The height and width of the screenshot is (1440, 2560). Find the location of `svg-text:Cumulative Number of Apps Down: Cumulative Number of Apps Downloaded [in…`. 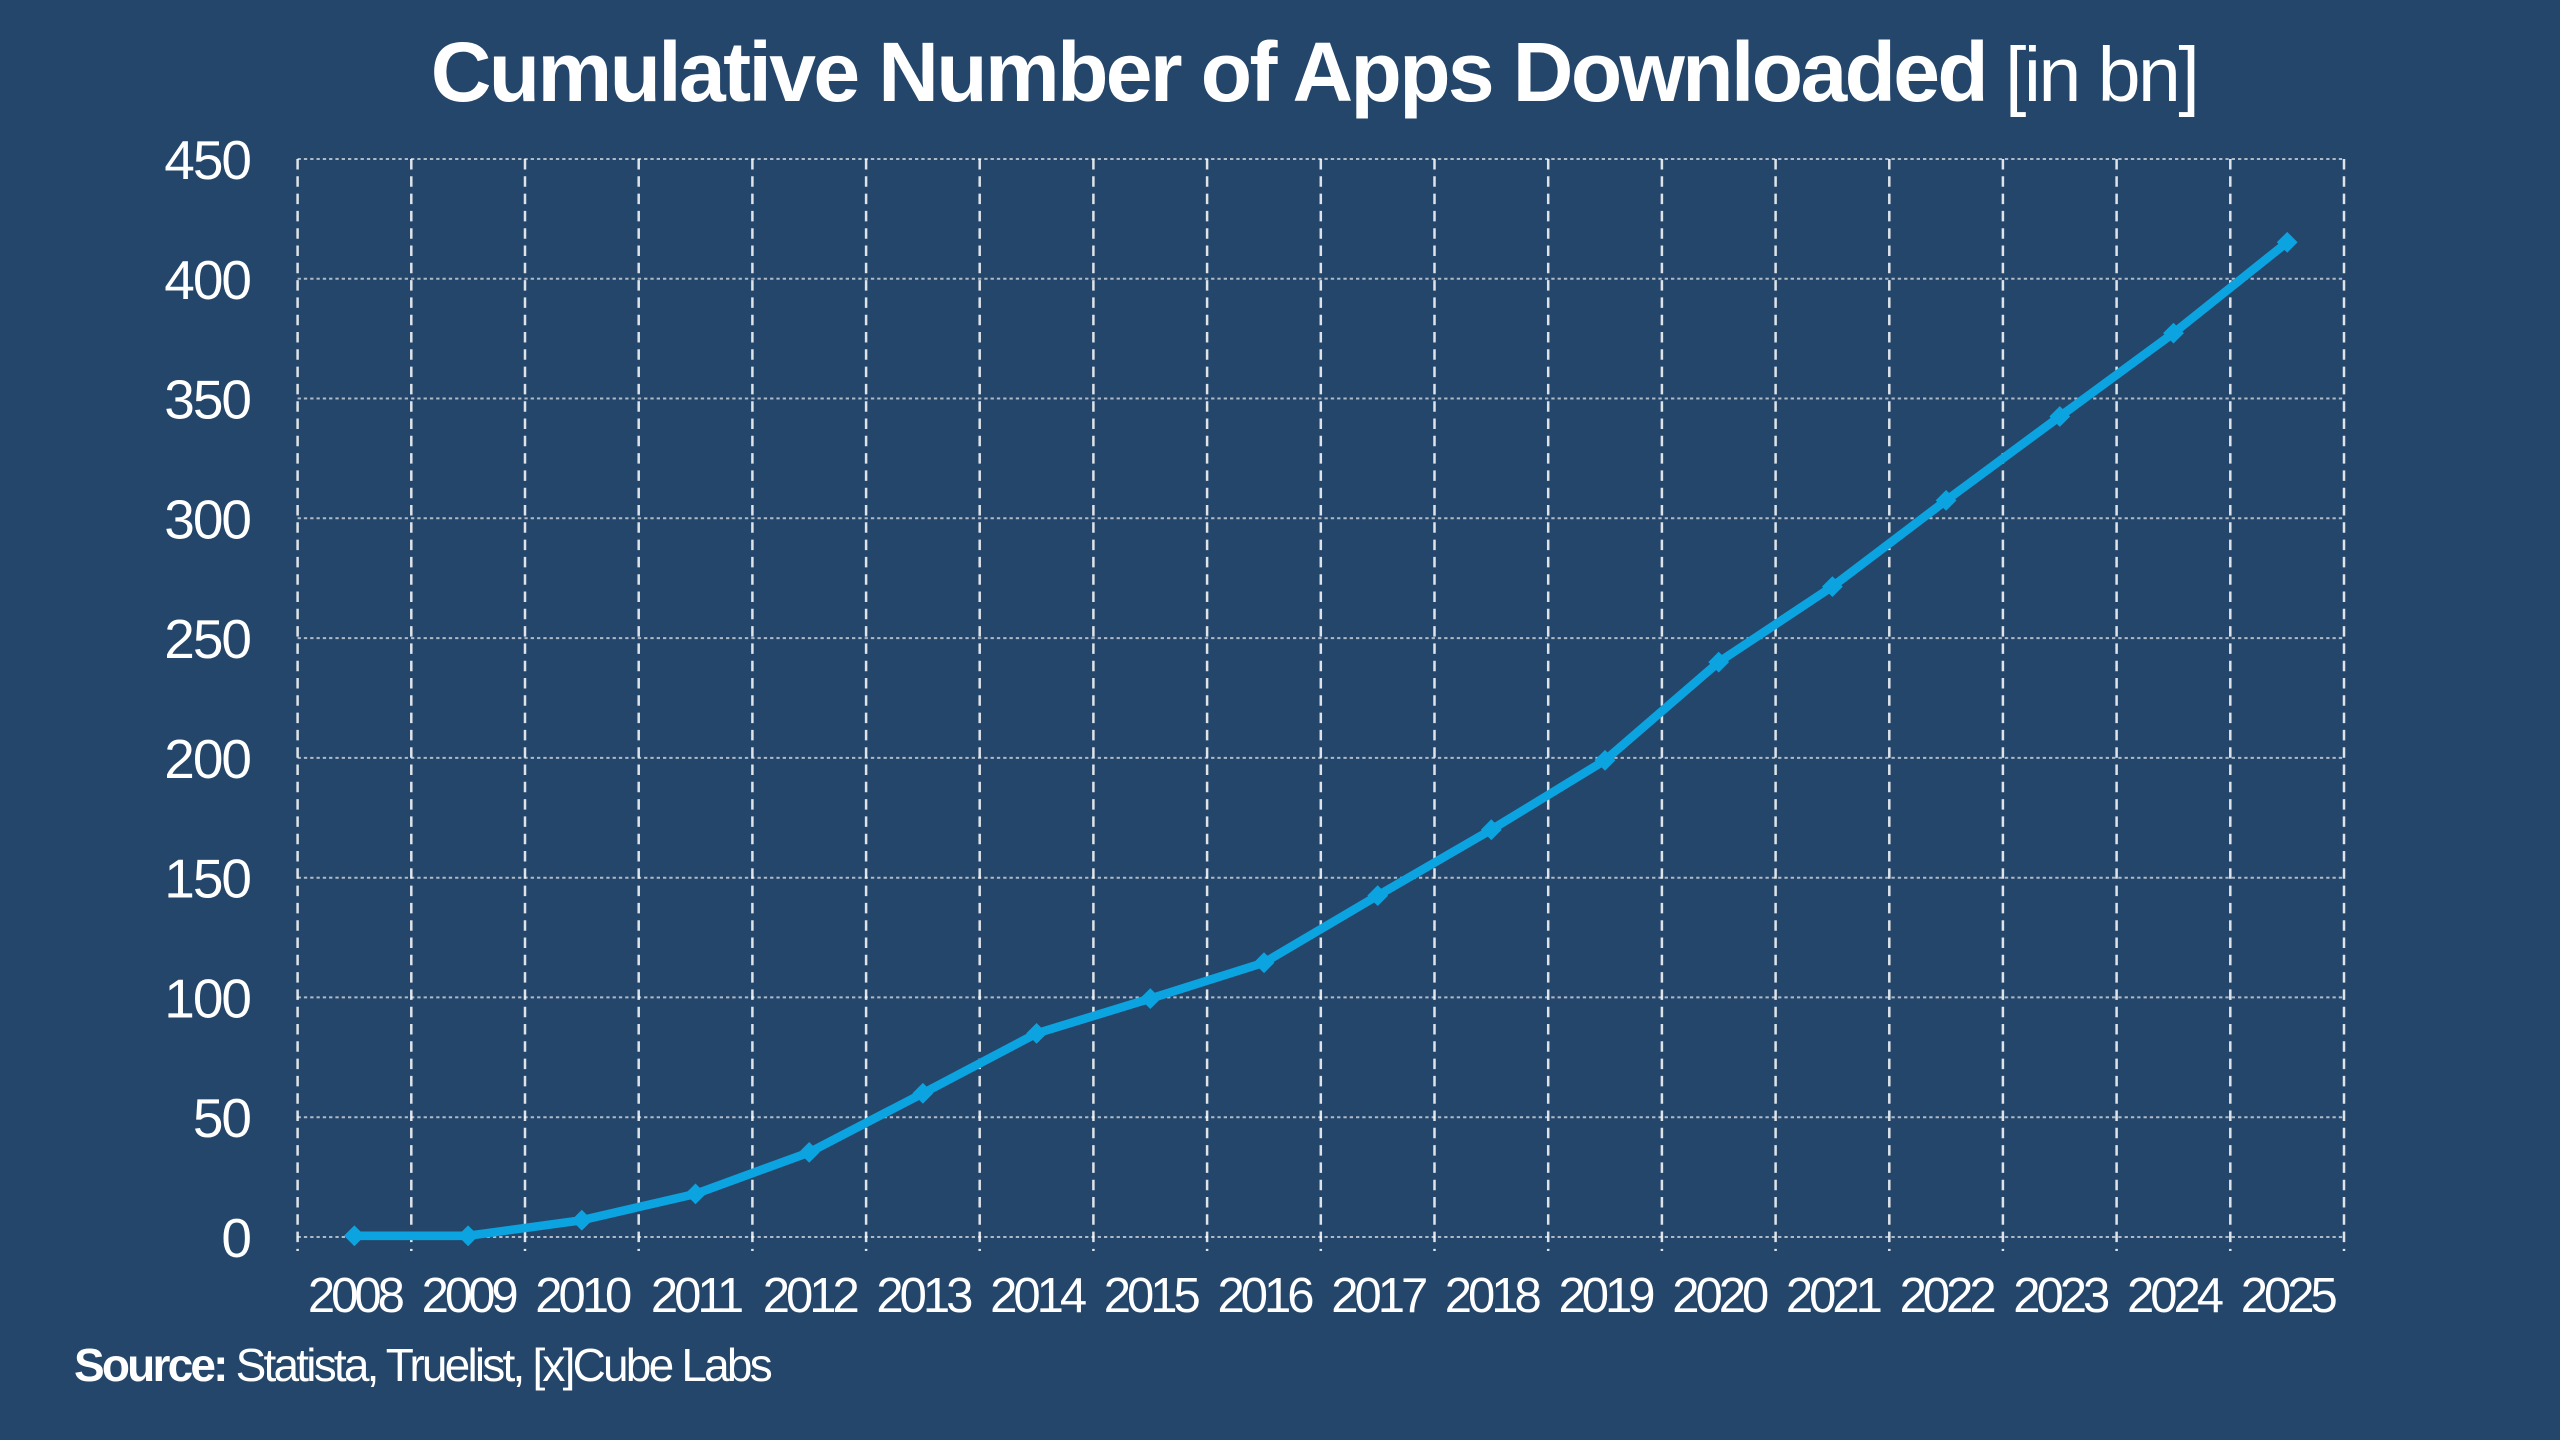

svg-text:Cumulative Number of Apps Down: Cumulative Number of Apps Downloaded [in… is located at coordinates (1314, 72).